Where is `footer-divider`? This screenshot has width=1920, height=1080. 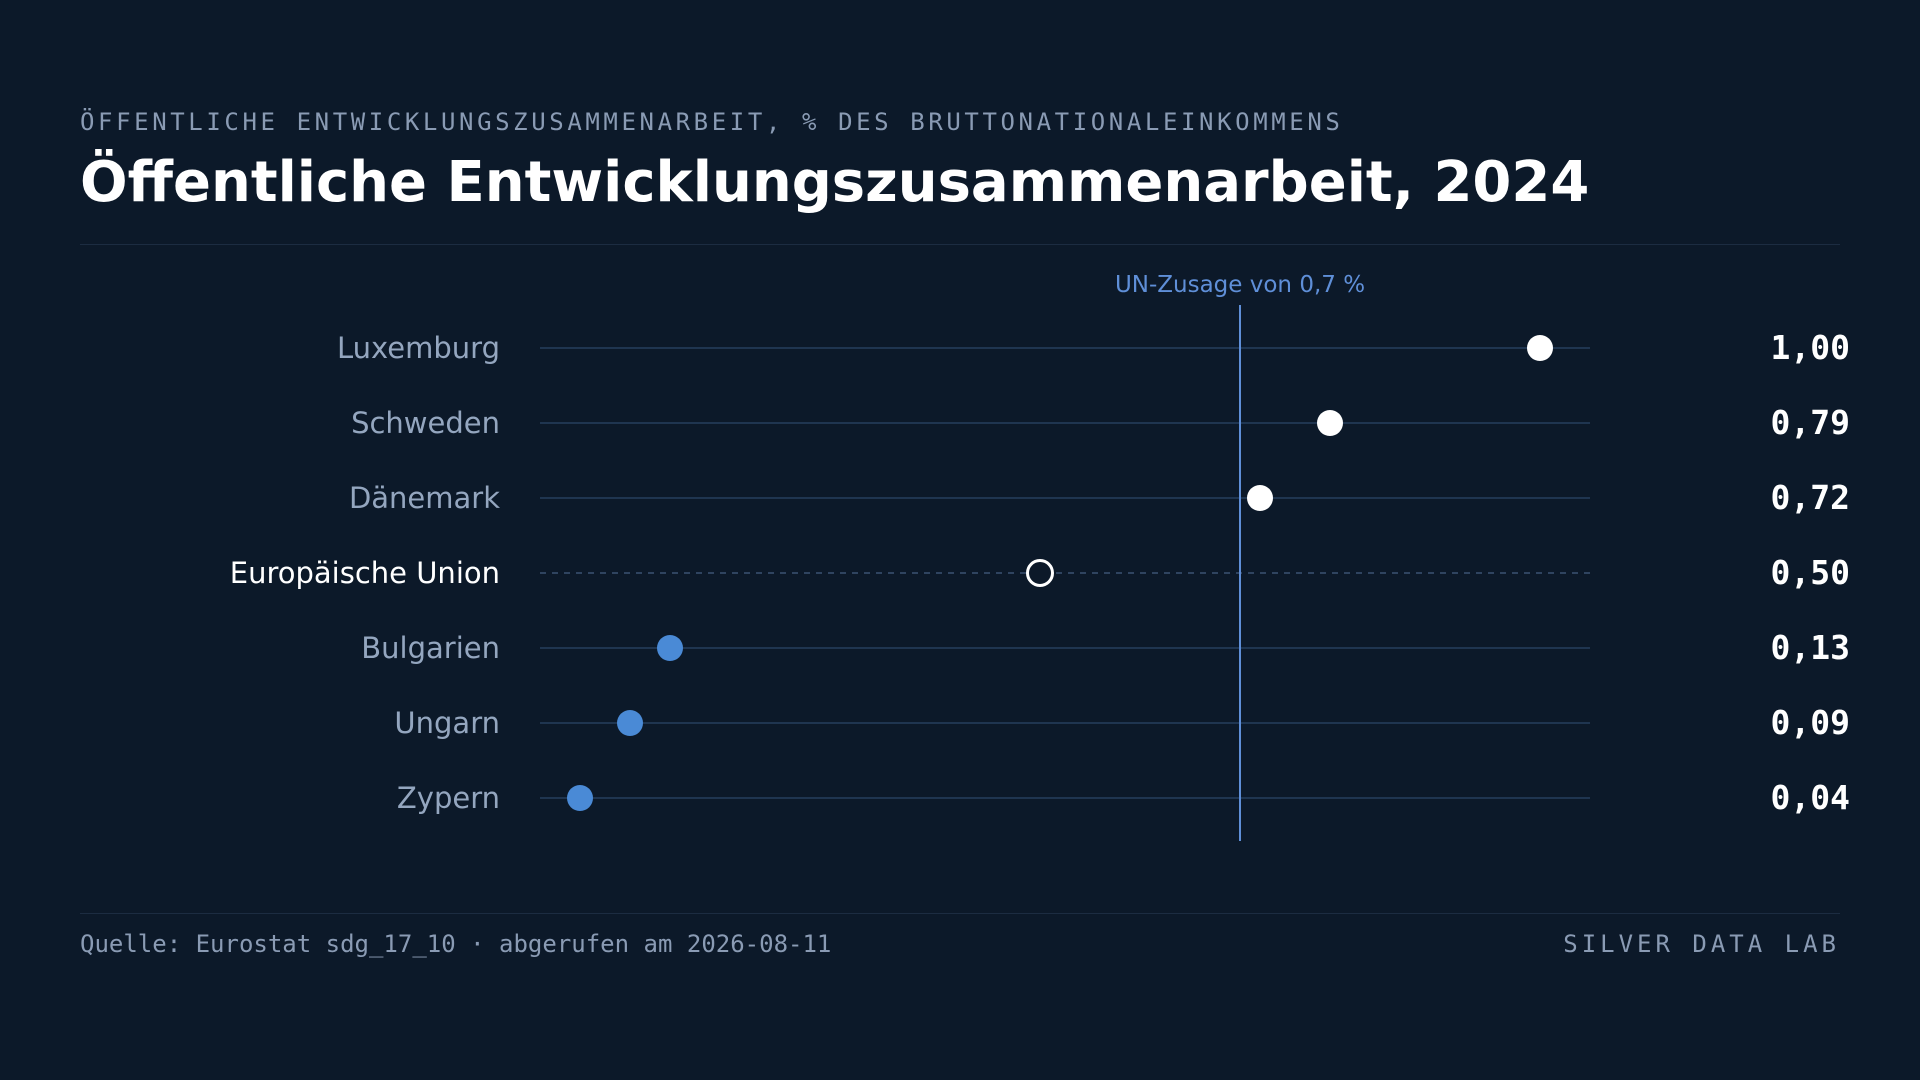
footer-divider is located at coordinates (960, 913).